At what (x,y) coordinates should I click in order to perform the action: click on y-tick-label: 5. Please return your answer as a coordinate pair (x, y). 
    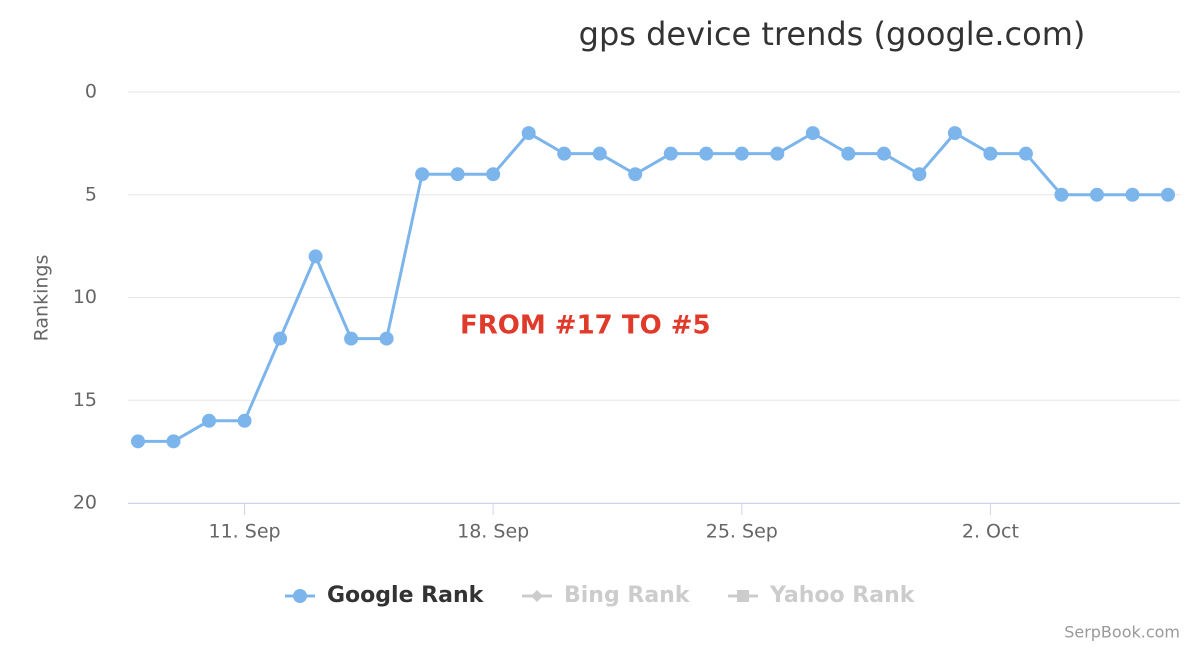
    Looking at the image, I should click on (91, 194).